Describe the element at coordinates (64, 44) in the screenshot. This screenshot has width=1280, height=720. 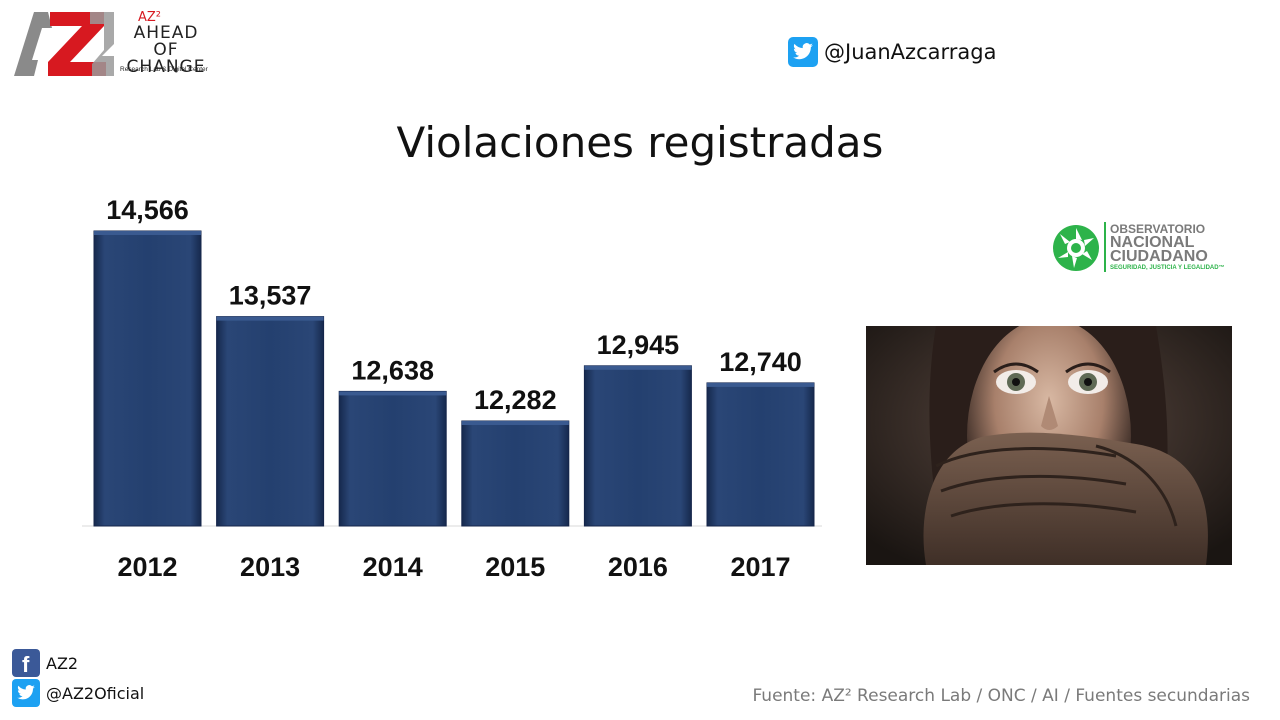
I see `az2-logo-icon` at that location.